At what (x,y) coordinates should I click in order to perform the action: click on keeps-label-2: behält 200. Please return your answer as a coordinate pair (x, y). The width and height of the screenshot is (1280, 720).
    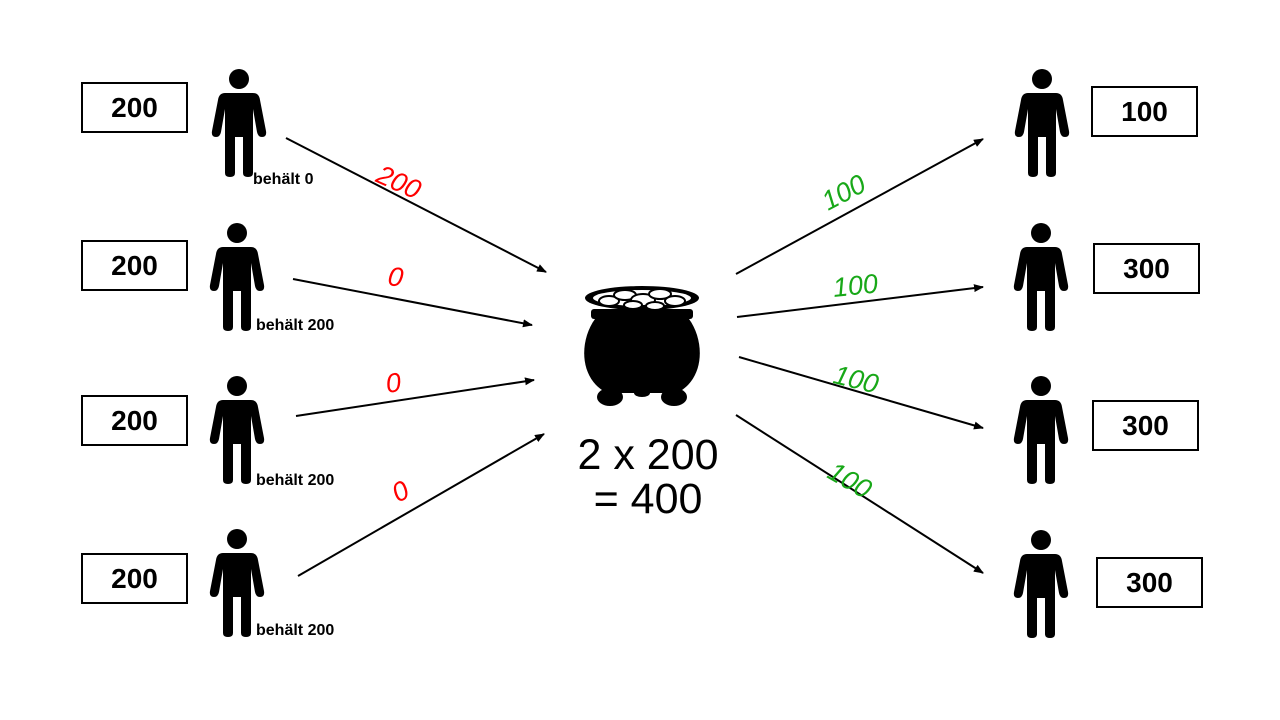
    Looking at the image, I should click on (295, 325).